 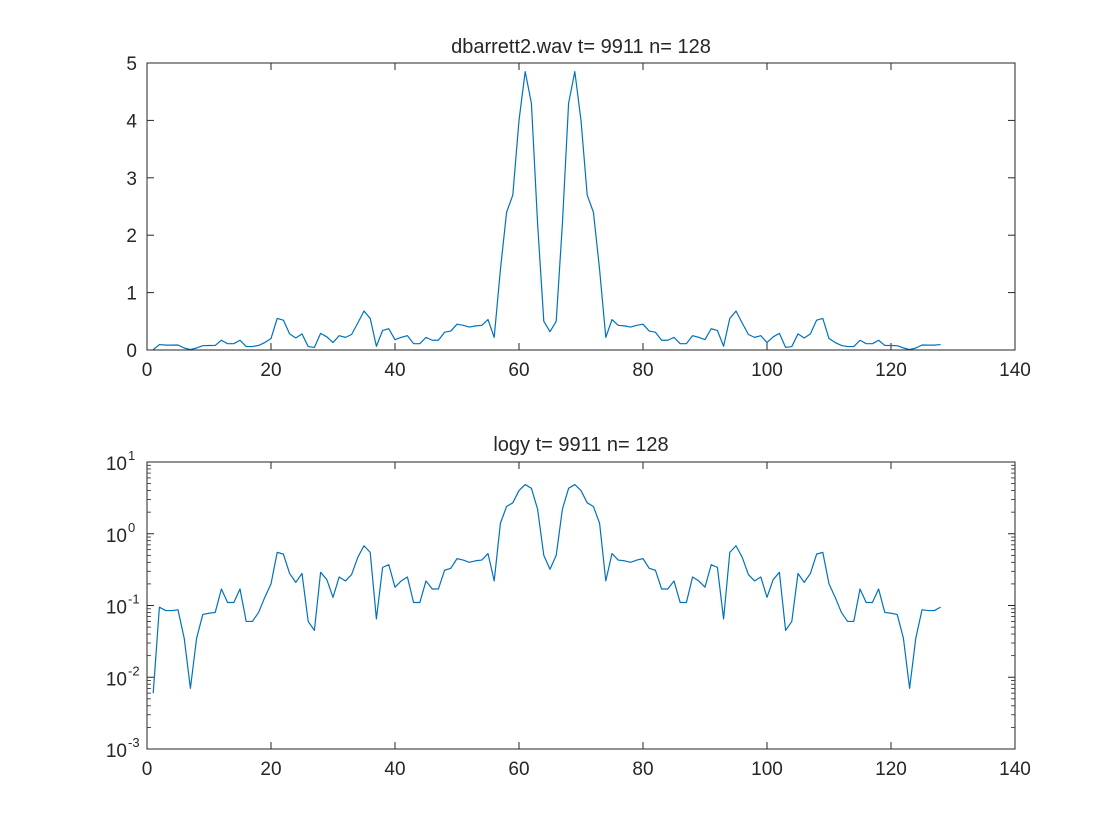 I want to click on top-y-tick-label: 5, so click(x=131, y=64).